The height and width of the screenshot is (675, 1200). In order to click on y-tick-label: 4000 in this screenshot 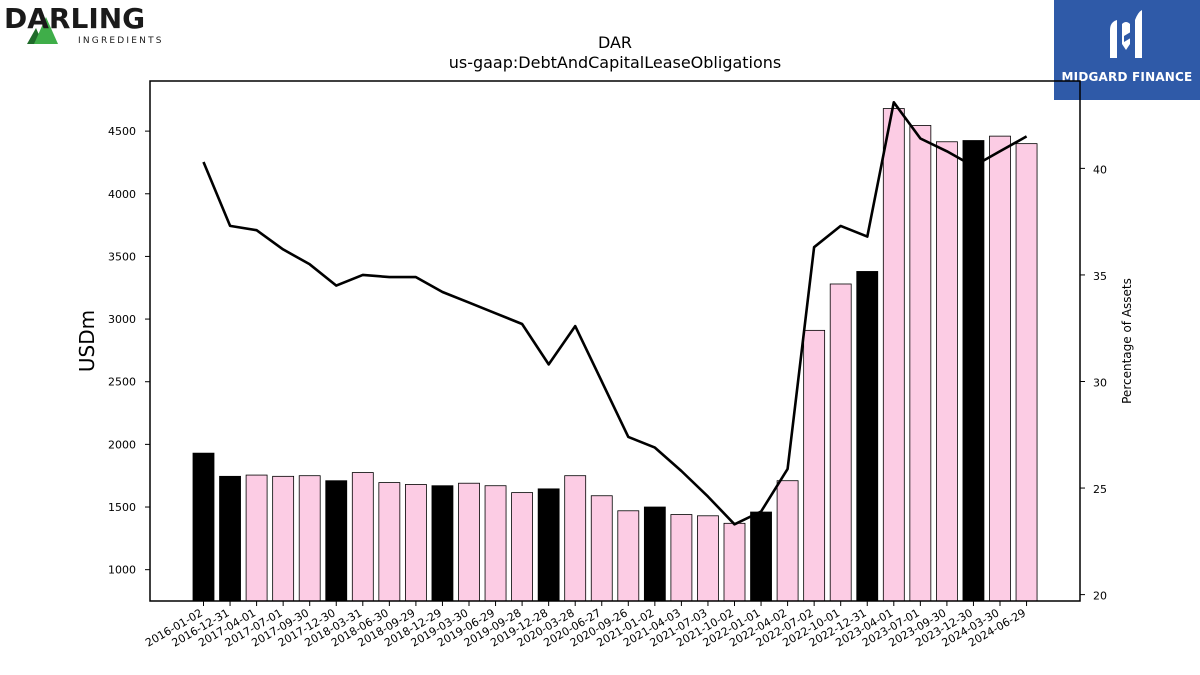, I will do `click(122, 194)`.